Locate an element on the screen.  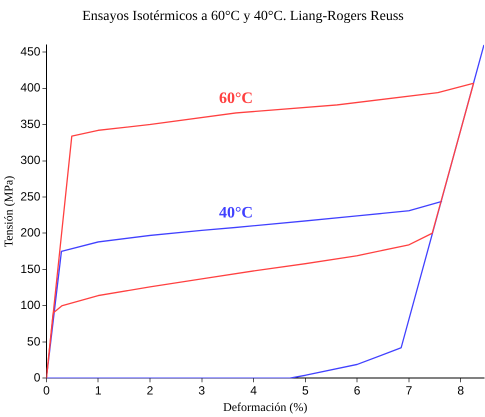
y-tick-label: 400 is located at coordinates (30, 87).